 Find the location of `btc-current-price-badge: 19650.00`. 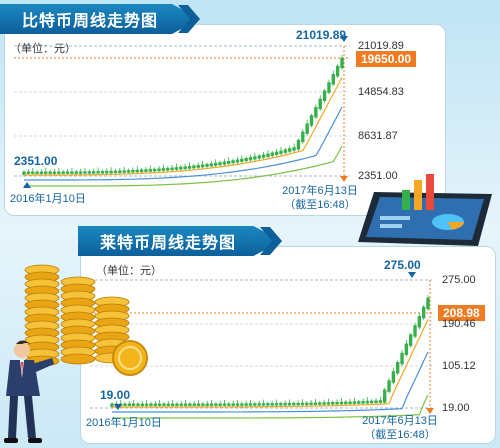

btc-current-price-badge: 19650.00 is located at coordinates (386, 59).